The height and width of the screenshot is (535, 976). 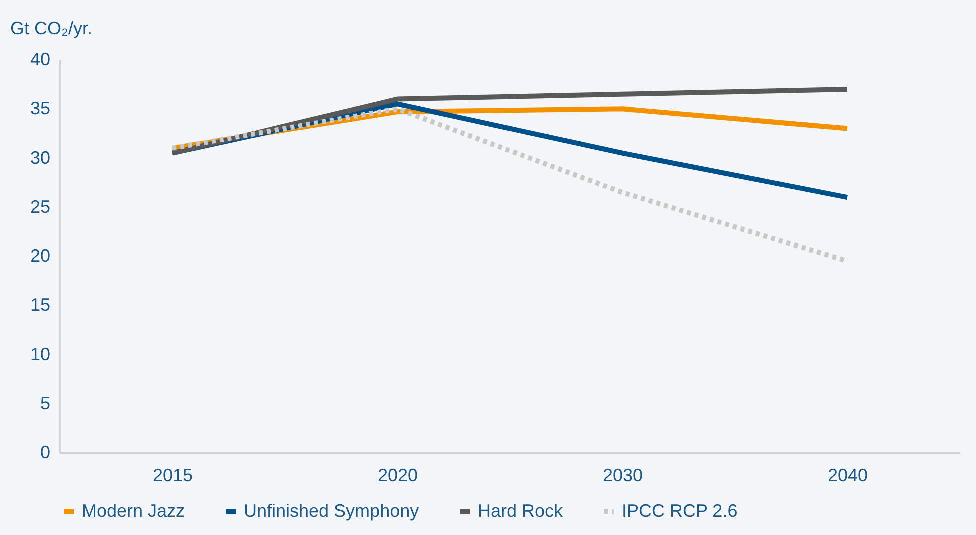 What do you see at coordinates (398, 476) in the screenshot?
I see `x-tick-label: 2020` at bounding box center [398, 476].